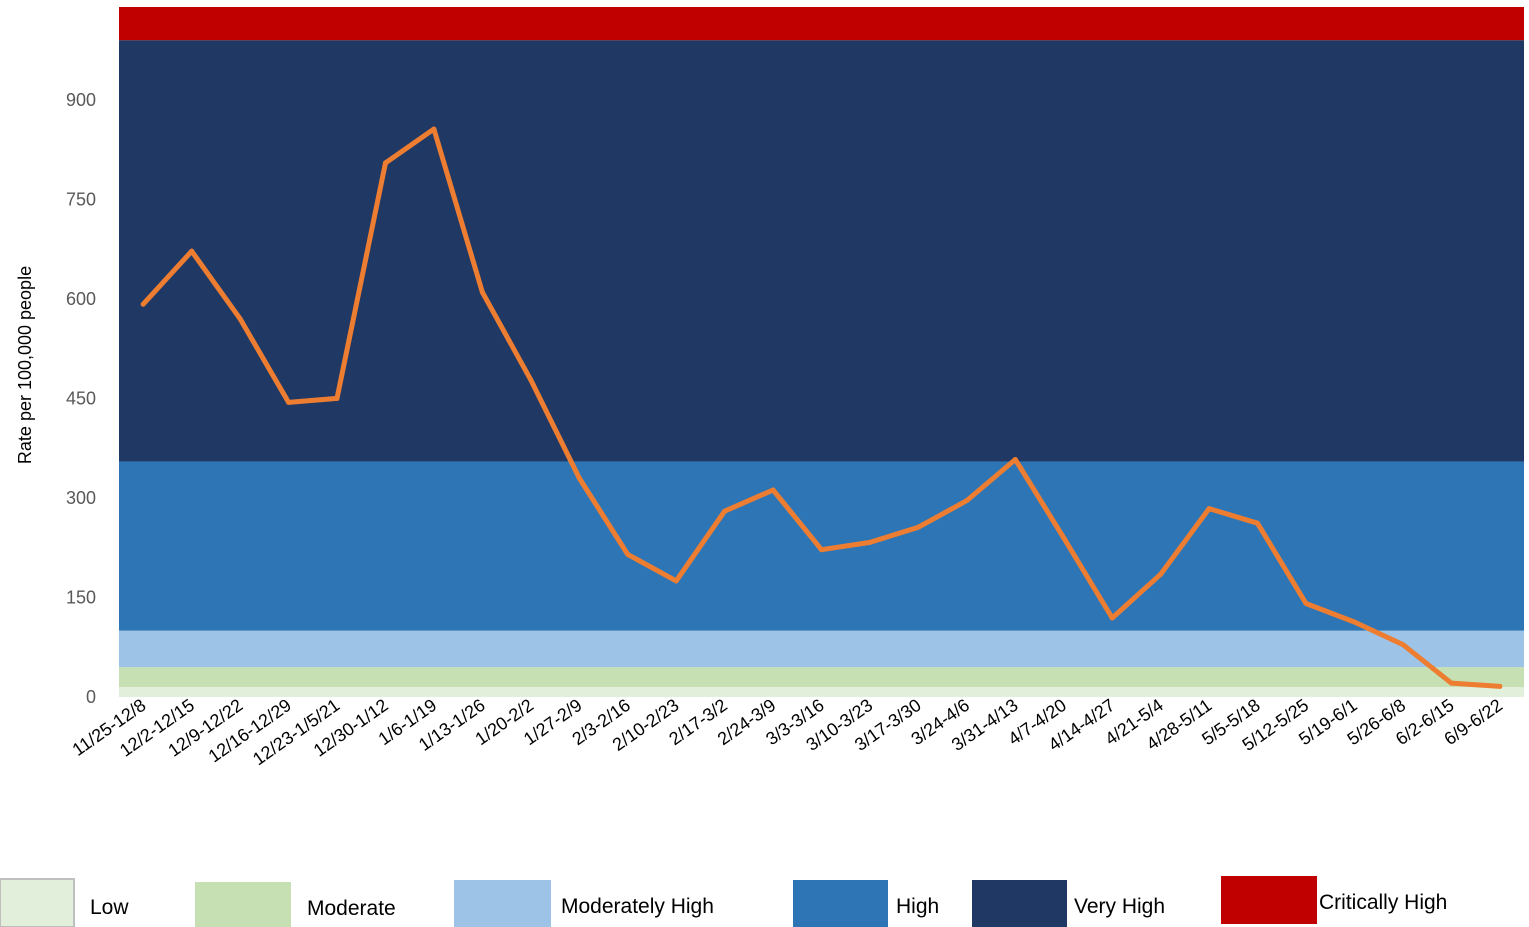 Image resolution: width=1529 pixels, height=927 pixels. I want to click on y-tick-label: 900, so click(81, 100).